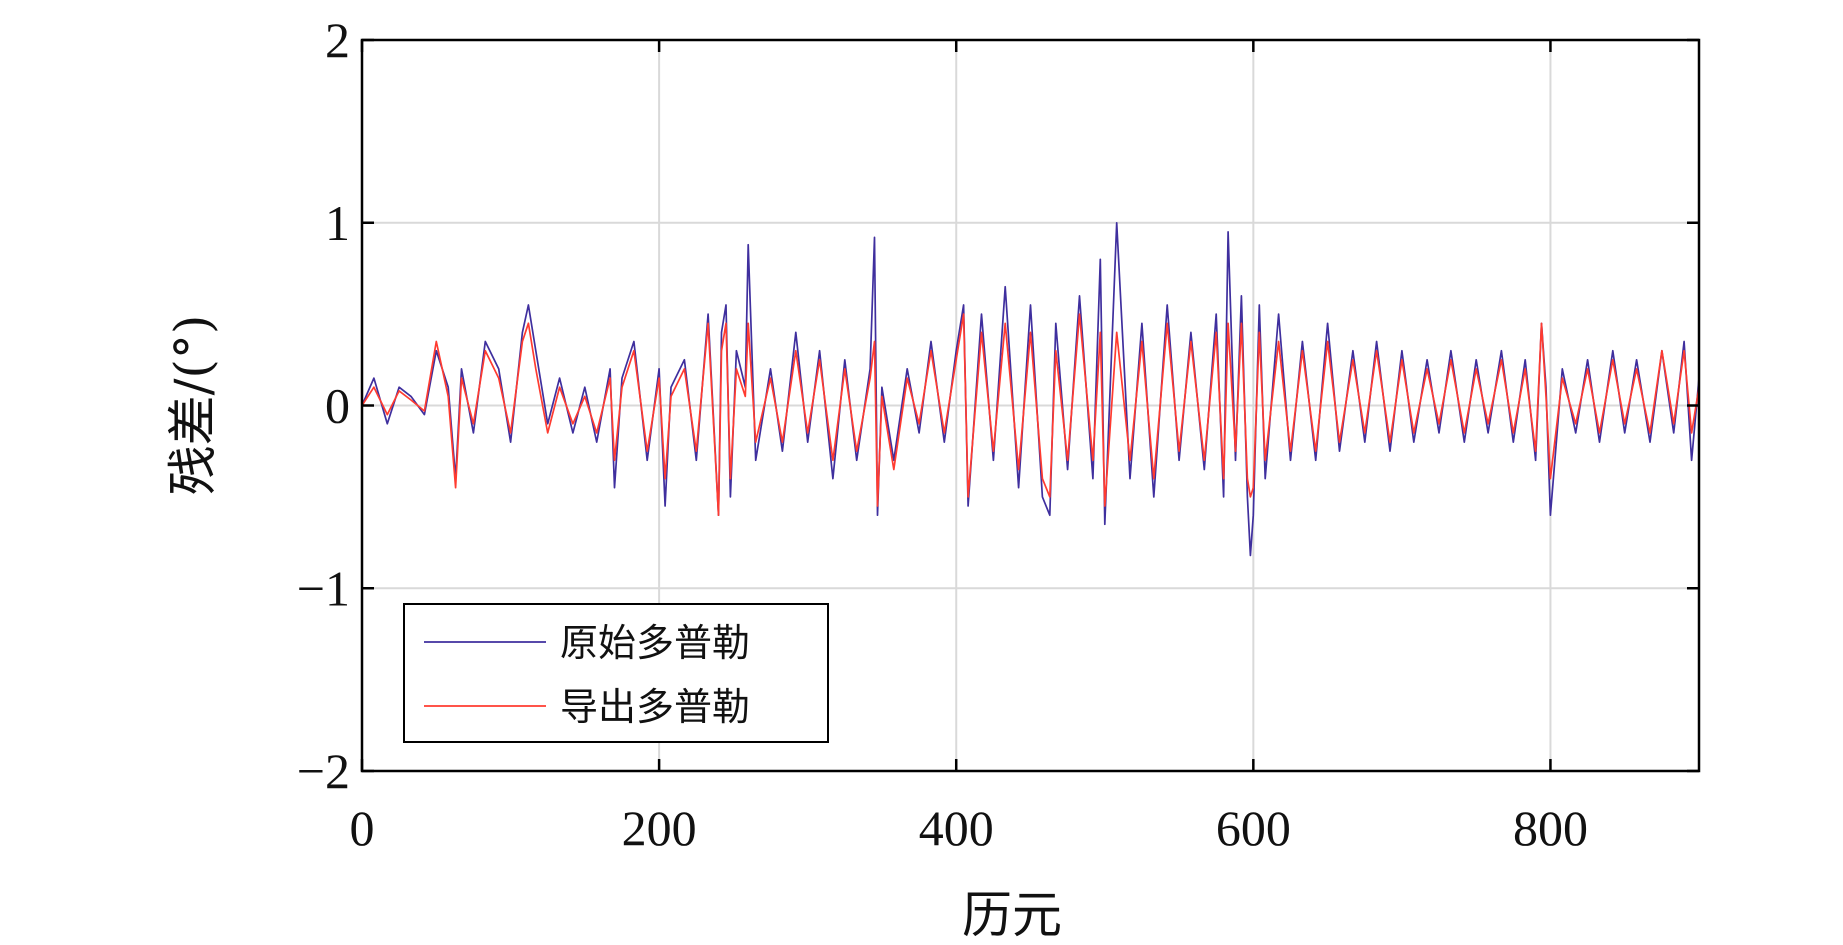 The image size is (1843, 945). Describe the element at coordinates (362, 828) in the screenshot. I see `x-tick-label: 0` at that location.